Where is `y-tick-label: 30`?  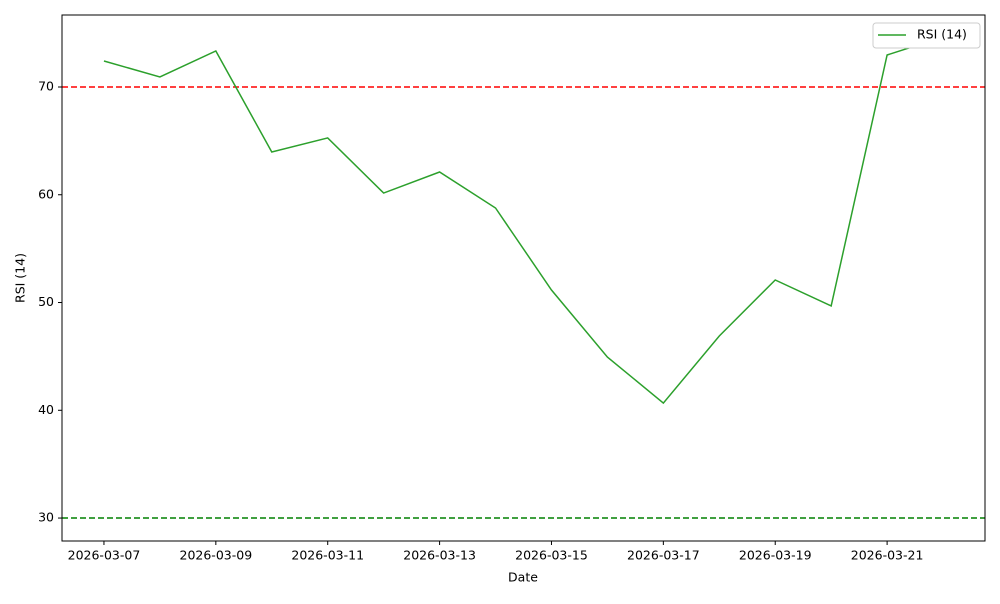 y-tick-label: 30 is located at coordinates (46, 517).